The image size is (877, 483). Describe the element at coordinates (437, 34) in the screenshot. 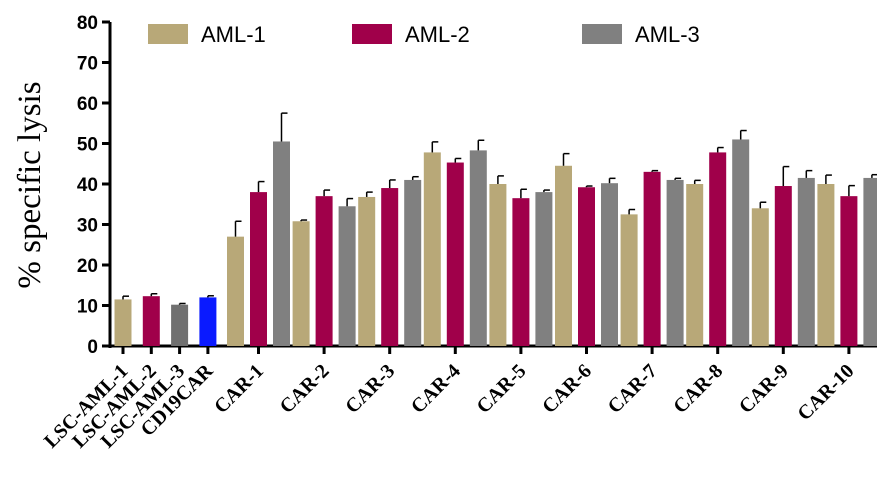

I see `legend-label-aml-2: AML-2` at that location.